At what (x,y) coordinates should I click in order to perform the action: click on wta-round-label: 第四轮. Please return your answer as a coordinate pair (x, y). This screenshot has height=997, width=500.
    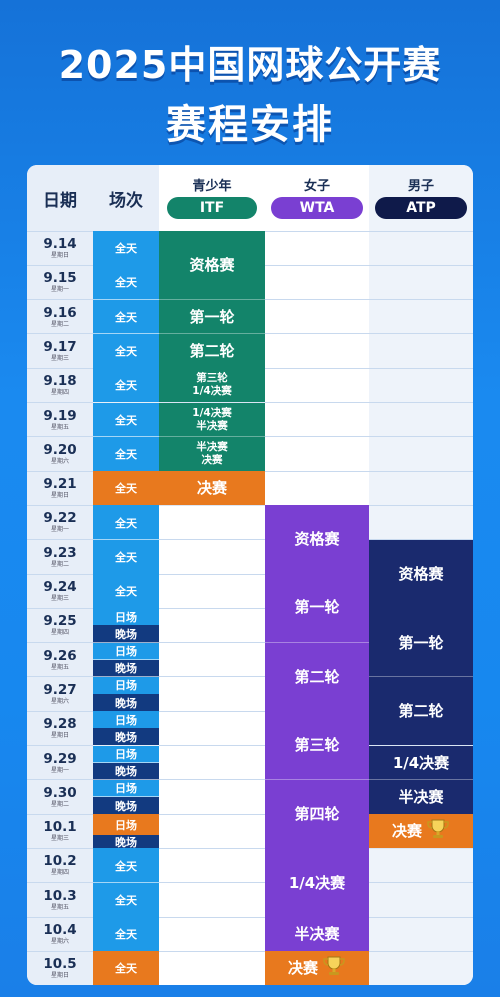
    Looking at the image, I should click on (317, 814).